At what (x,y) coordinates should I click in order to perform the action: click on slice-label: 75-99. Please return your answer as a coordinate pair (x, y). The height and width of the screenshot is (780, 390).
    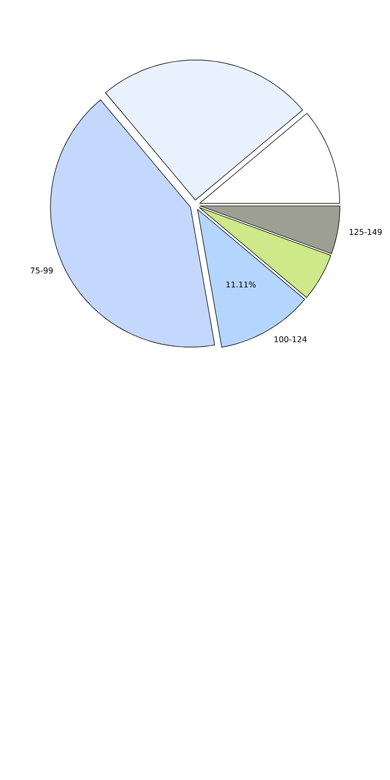
    Looking at the image, I should click on (41, 270).